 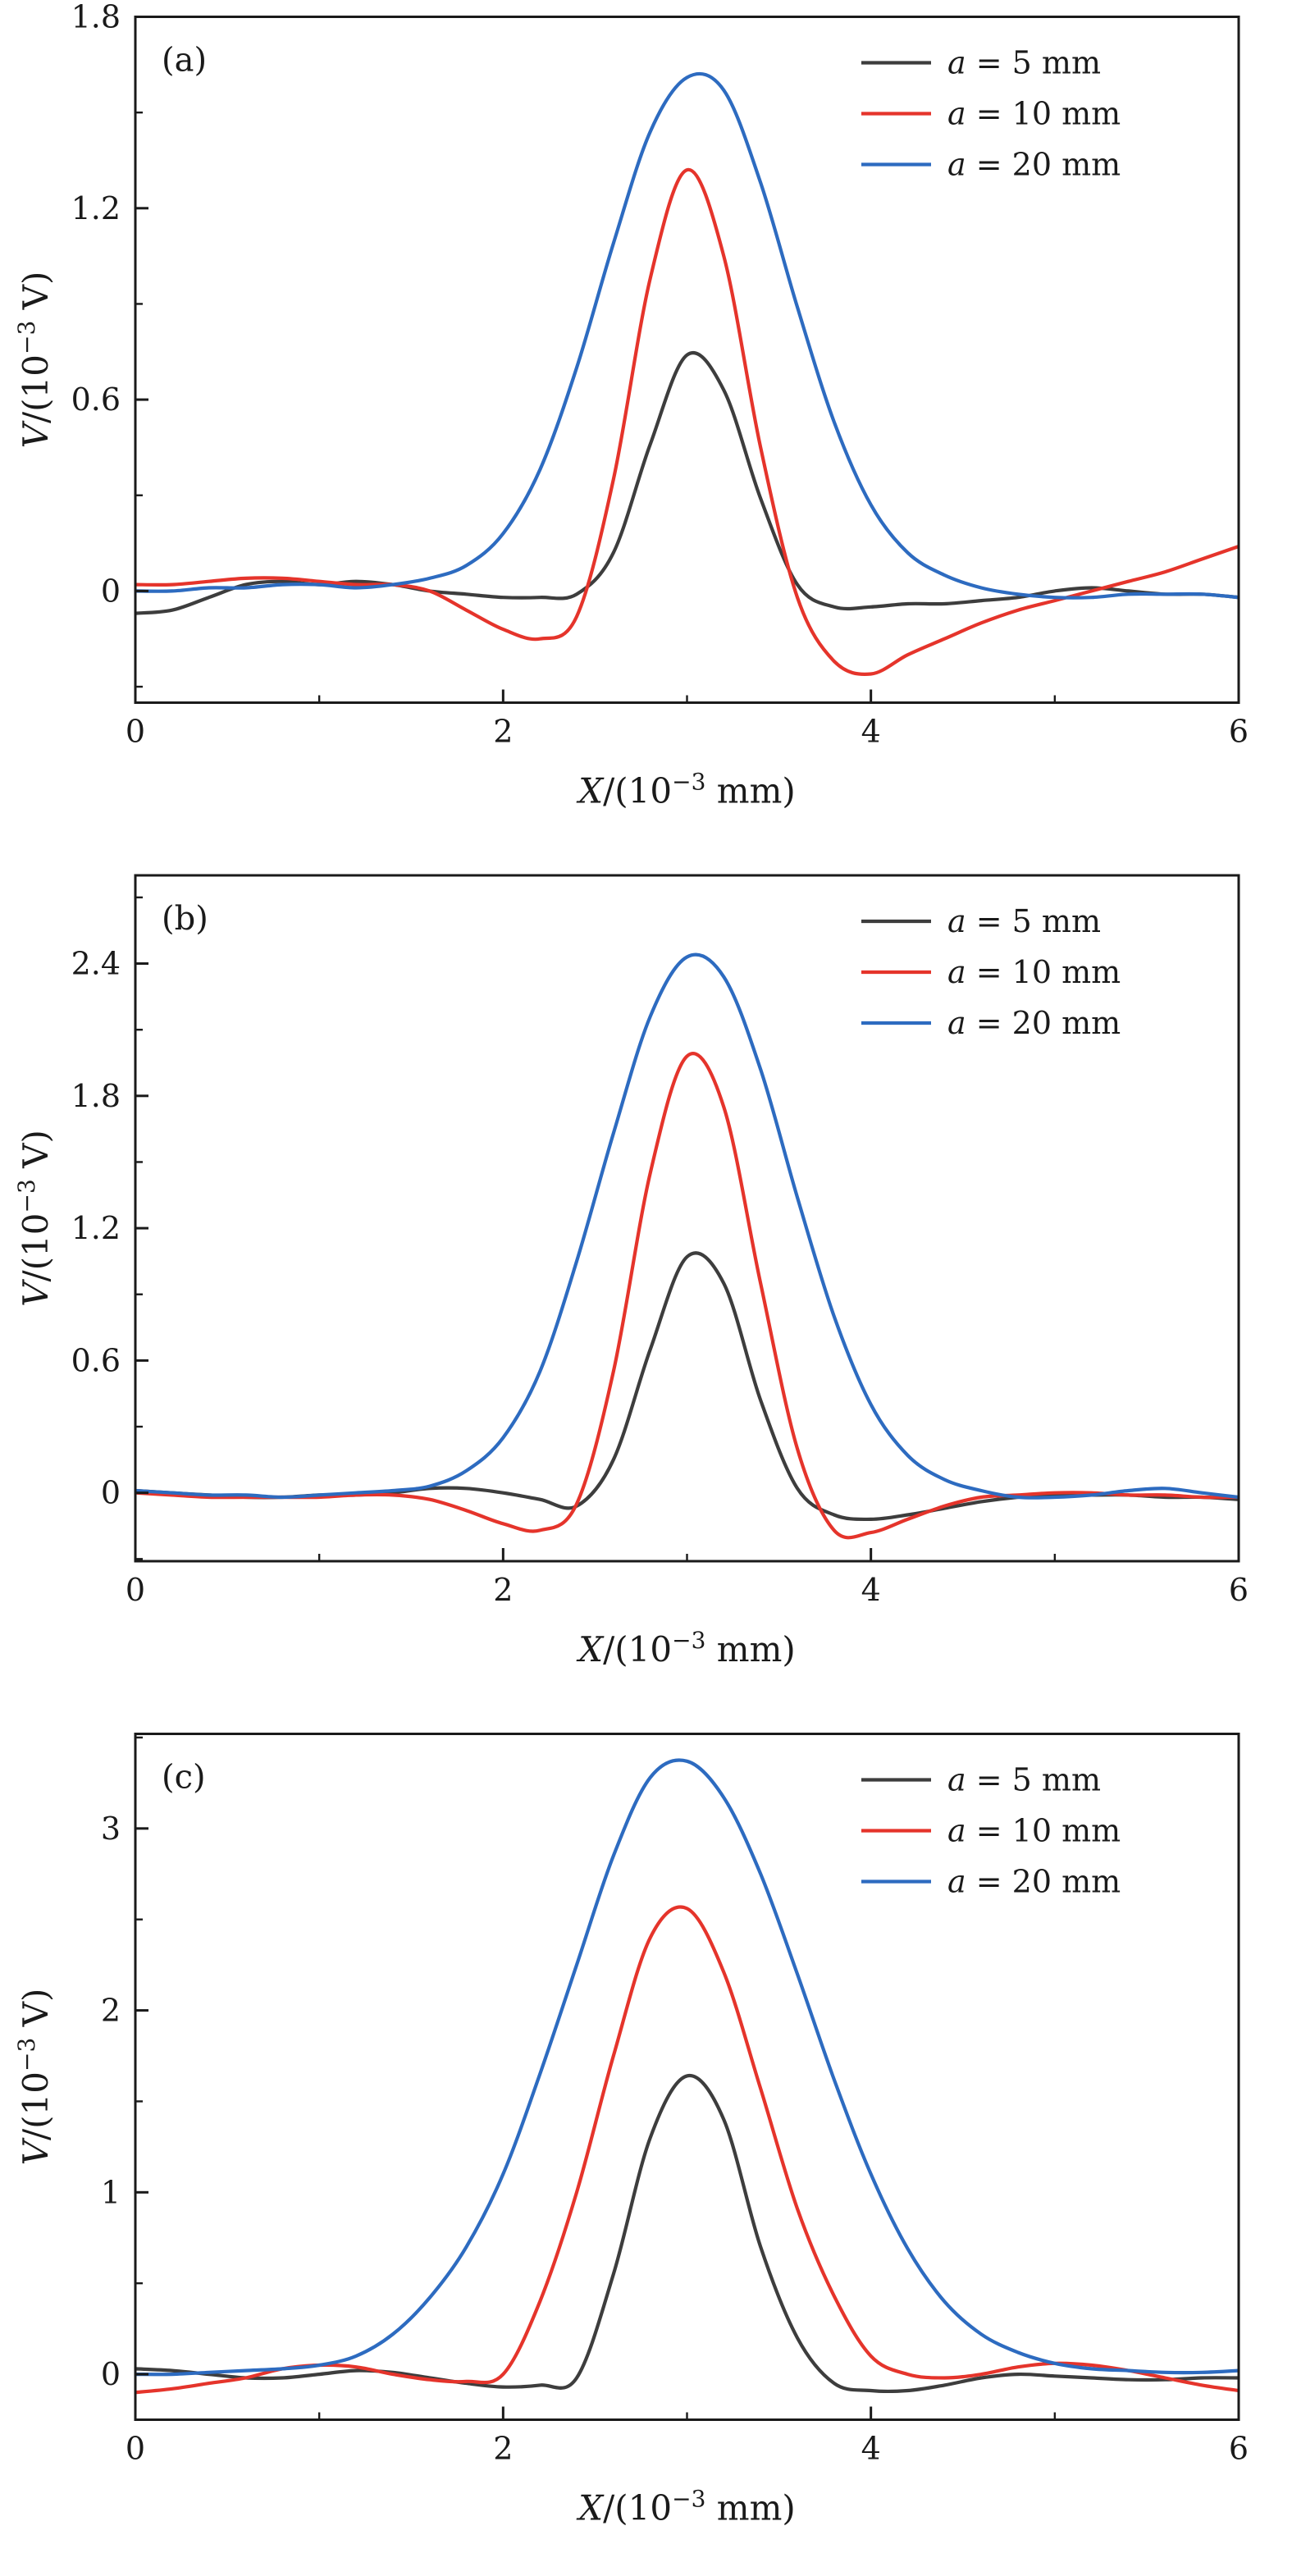 What do you see at coordinates (185, 61) in the screenshot?
I see `panel-label: (a)` at bounding box center [185, 61].